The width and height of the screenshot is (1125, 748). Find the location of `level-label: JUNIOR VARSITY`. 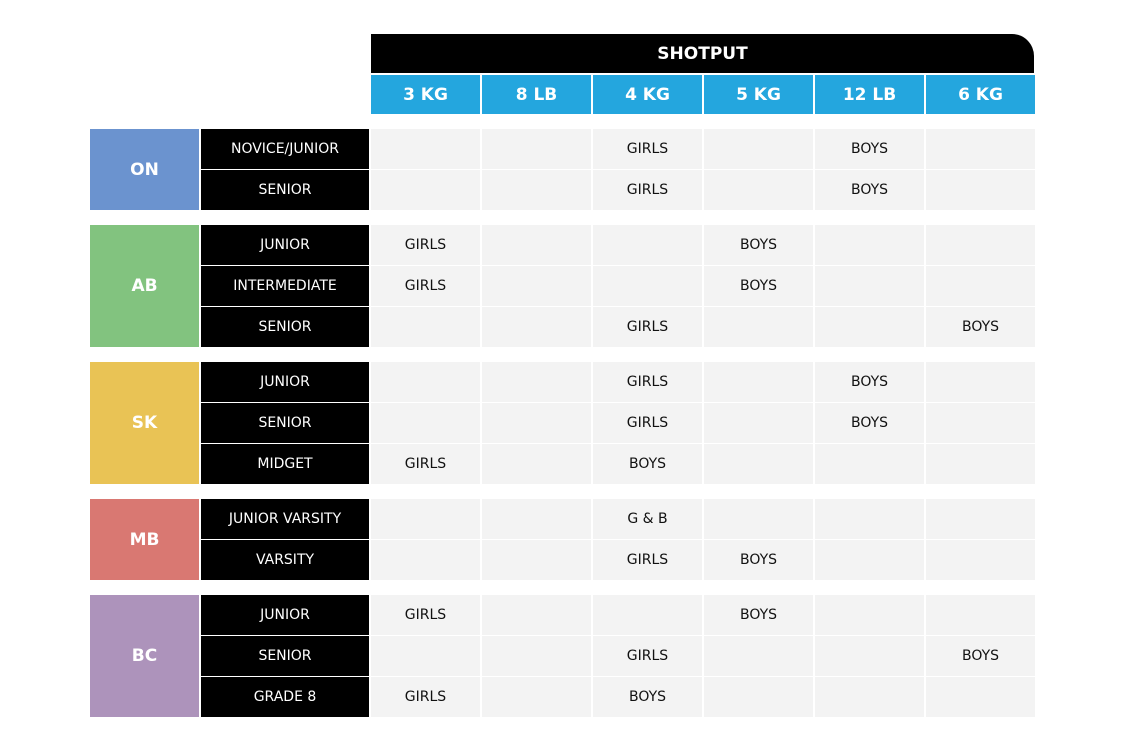

level-label: JUNIOR VARSITY is located at coordinates (285, 519).